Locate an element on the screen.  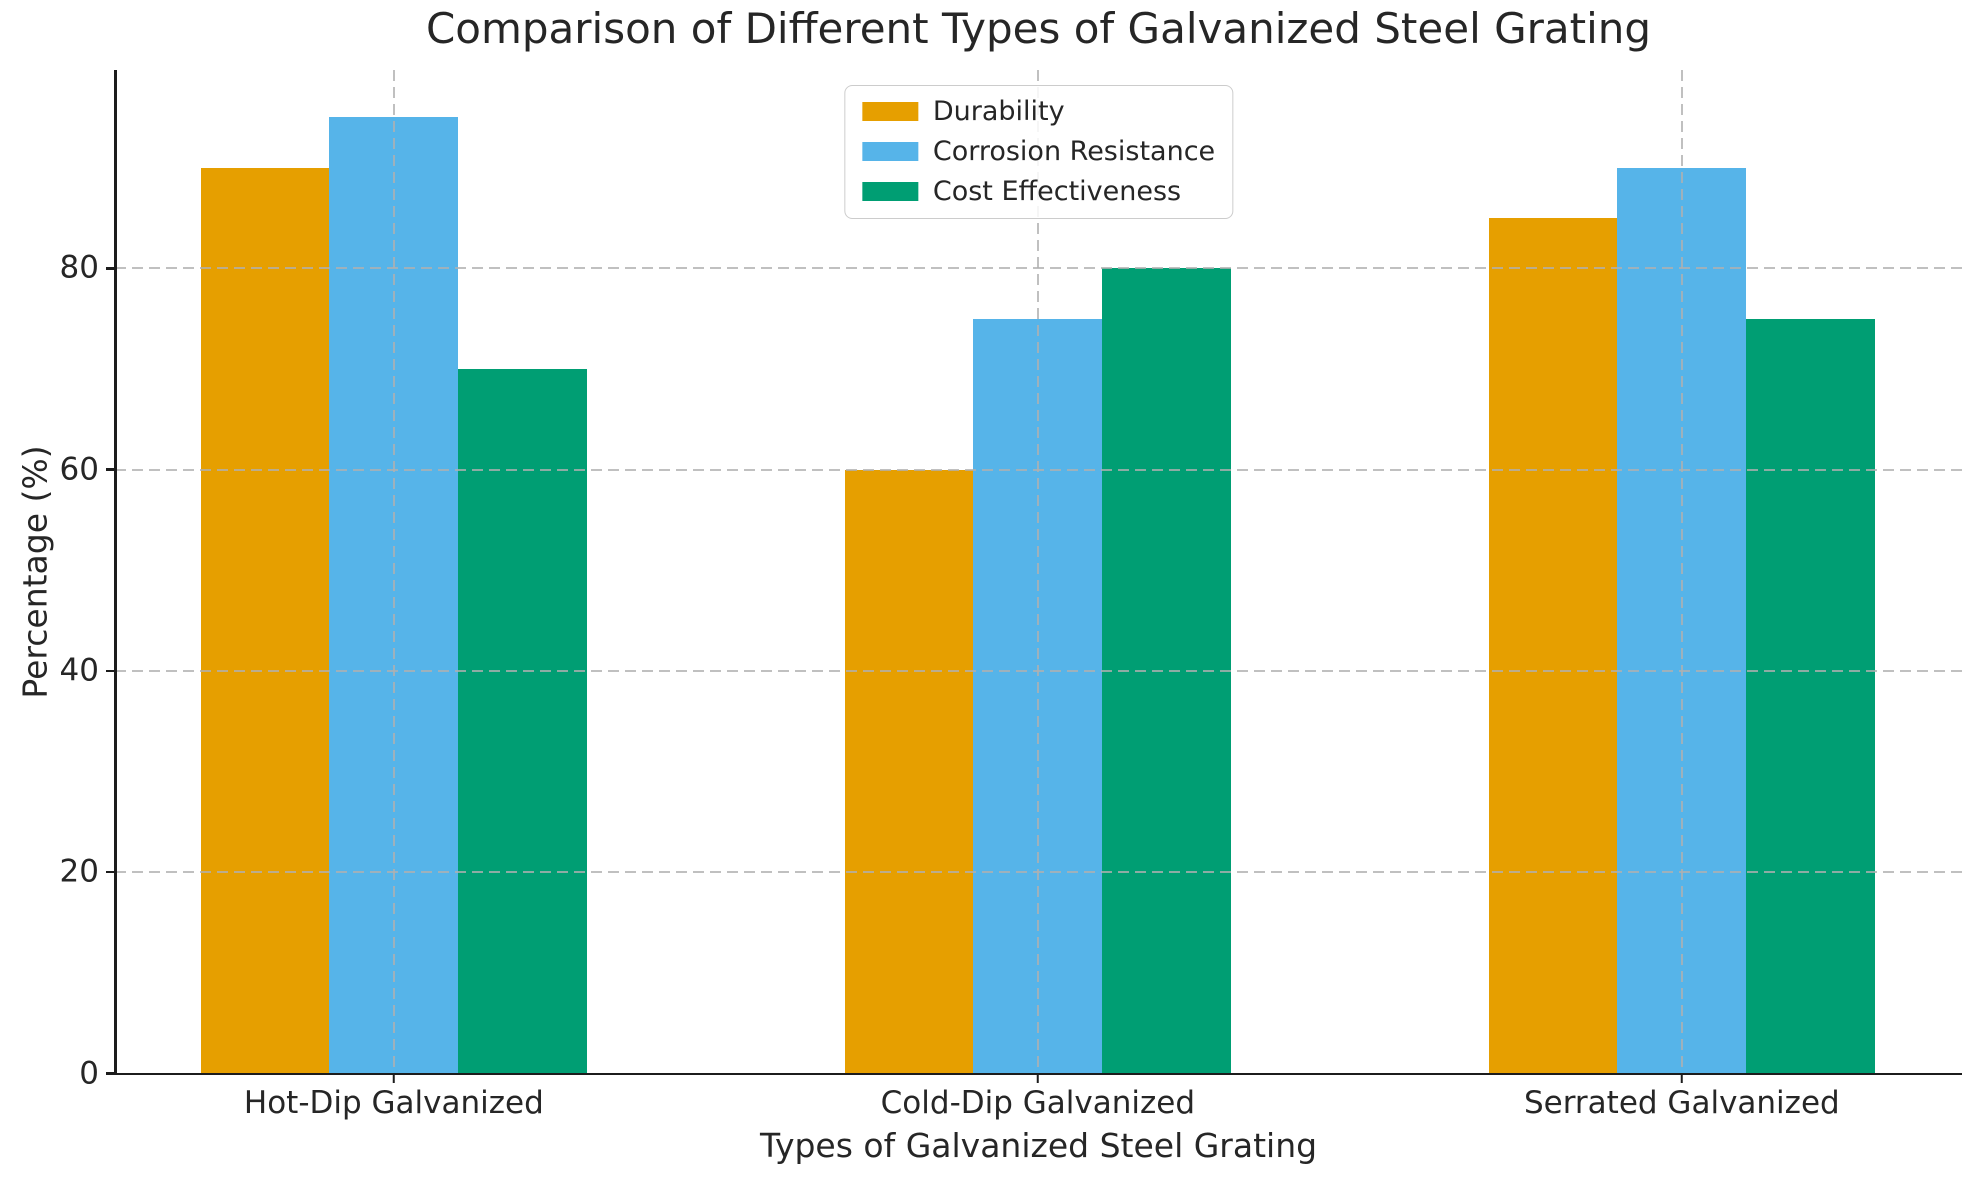
y-tick-label-40: 40 is located at coordinates (79, 670).